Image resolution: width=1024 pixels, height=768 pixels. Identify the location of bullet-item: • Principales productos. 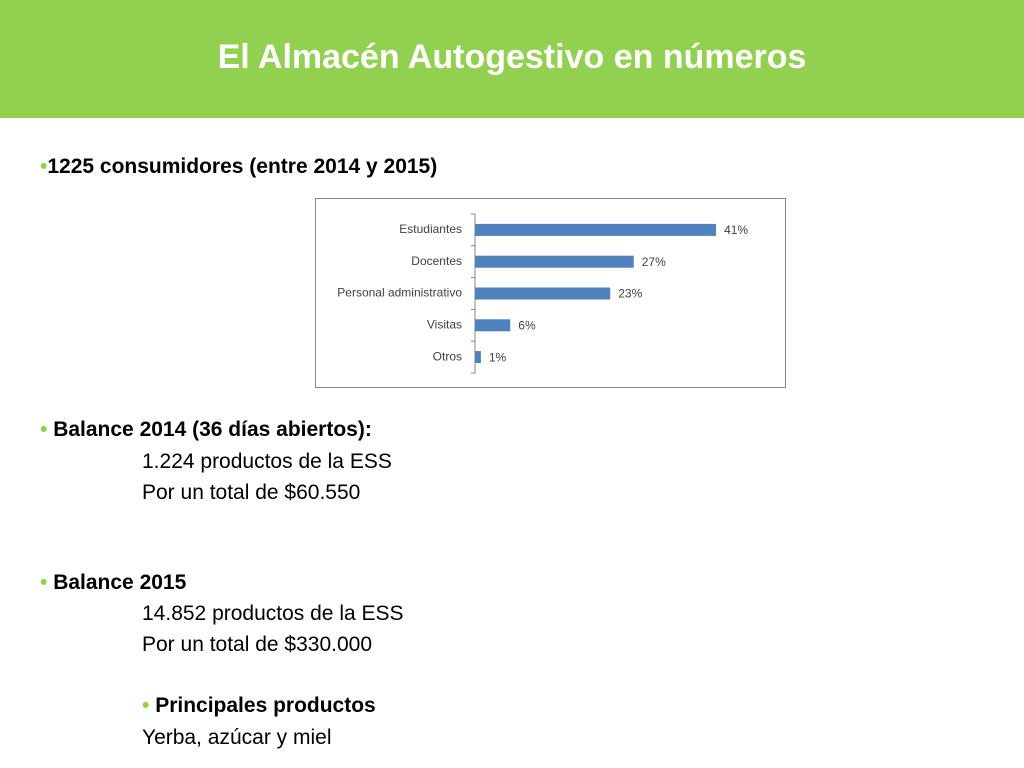
(259, 705).